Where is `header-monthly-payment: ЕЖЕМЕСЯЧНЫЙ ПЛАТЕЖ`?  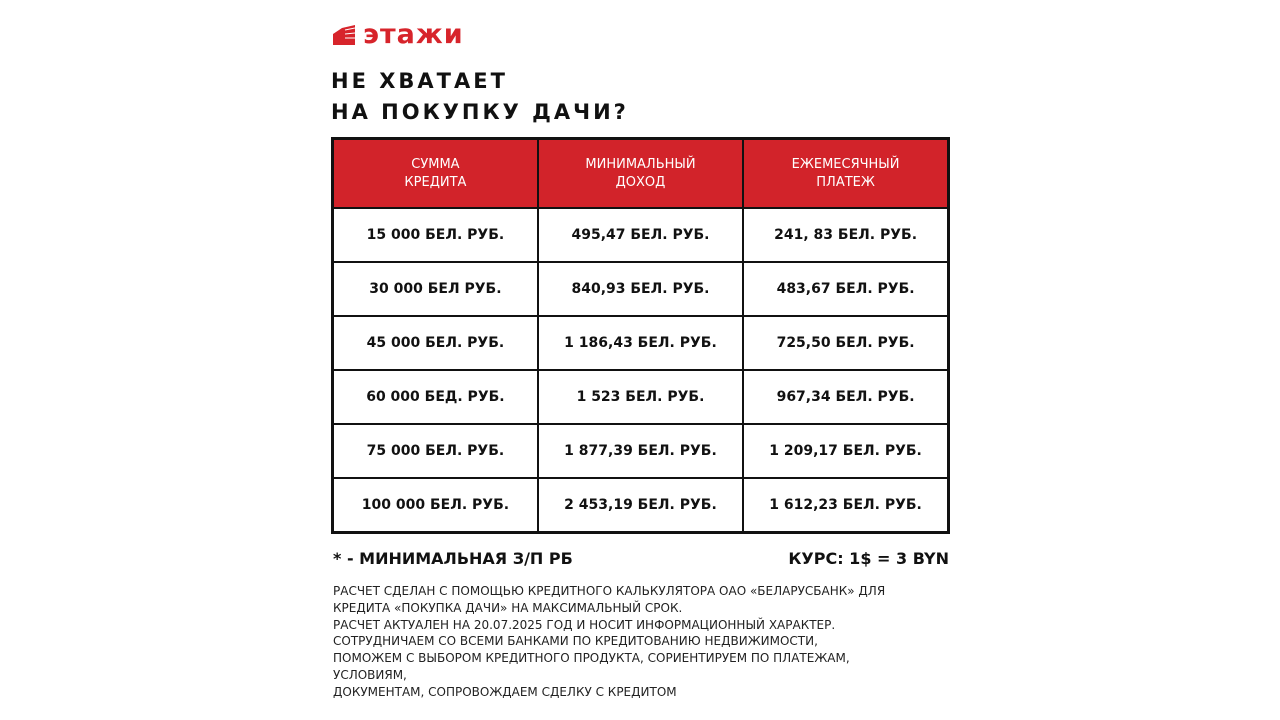 header-monthly-payment: ЕЖЕМЕСЯЧНЫЙ ПЛАТЕЖ is located at coordinates (846, 173).